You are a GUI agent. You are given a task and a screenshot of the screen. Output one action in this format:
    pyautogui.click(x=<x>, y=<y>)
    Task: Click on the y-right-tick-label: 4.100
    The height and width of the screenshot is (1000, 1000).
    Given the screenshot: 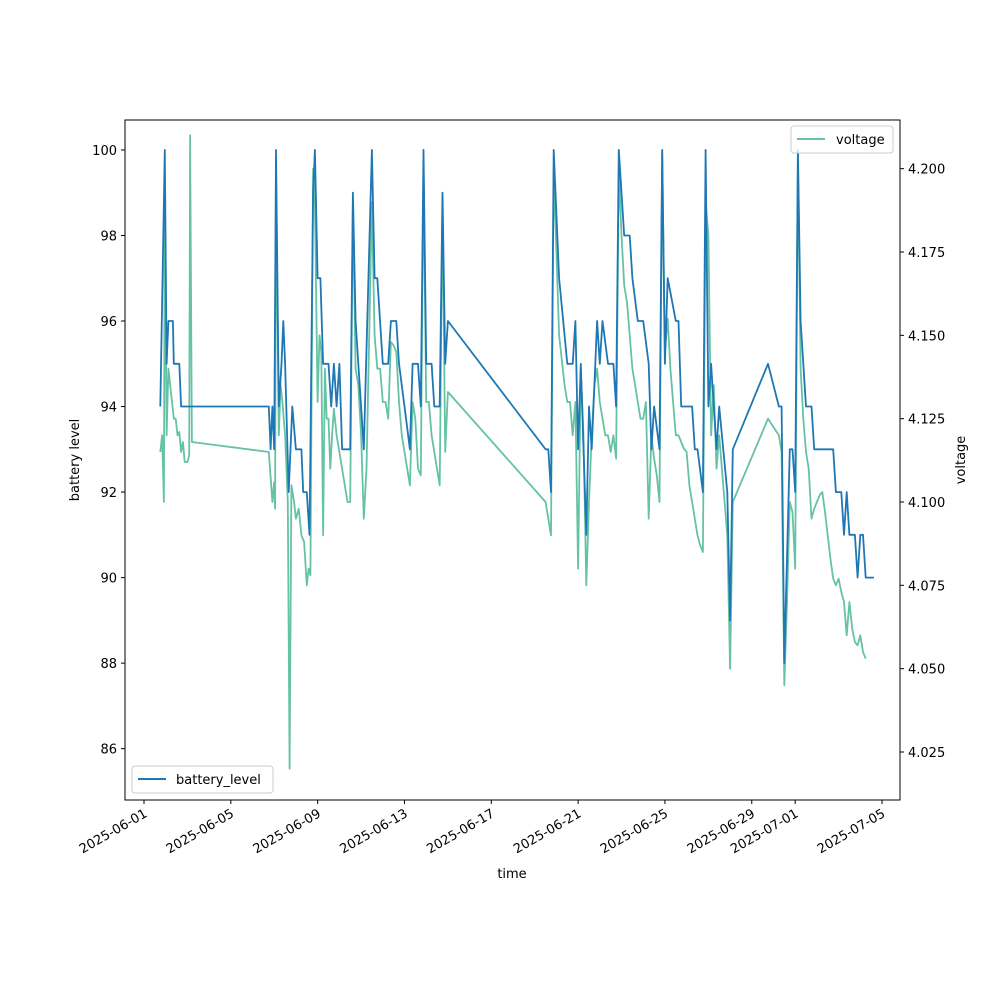 What is the action you would take?
    pyautogui.click(x=926, y=503)
    